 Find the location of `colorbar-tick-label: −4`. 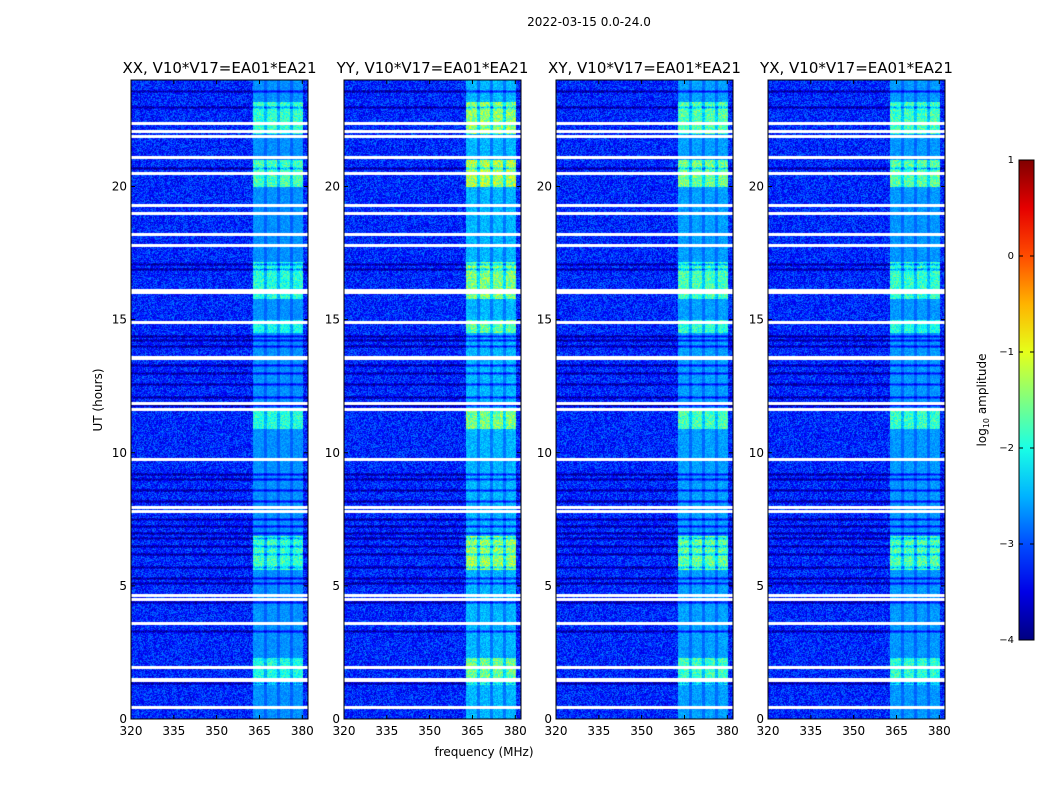

colorbar-tick-label: −4 is located at coordinates (1006, 640).